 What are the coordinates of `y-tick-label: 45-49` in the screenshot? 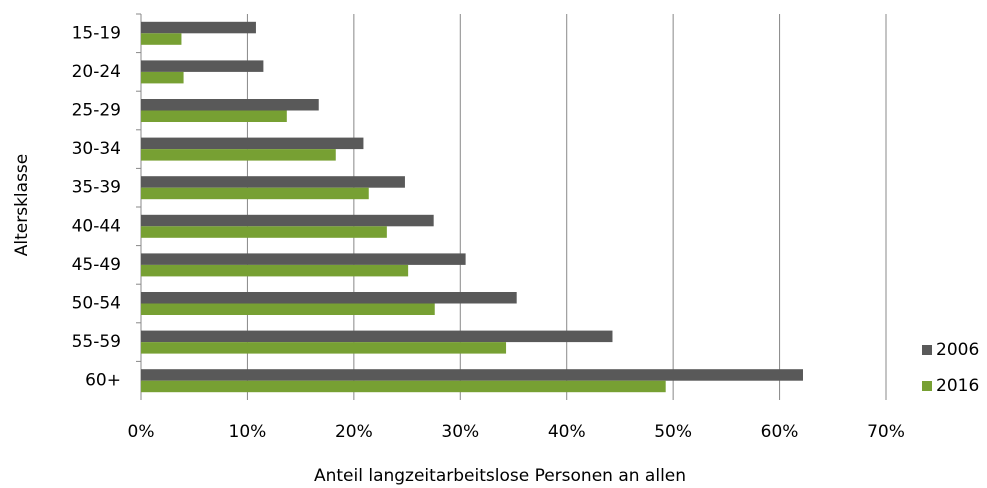 It's located at (96, 265).